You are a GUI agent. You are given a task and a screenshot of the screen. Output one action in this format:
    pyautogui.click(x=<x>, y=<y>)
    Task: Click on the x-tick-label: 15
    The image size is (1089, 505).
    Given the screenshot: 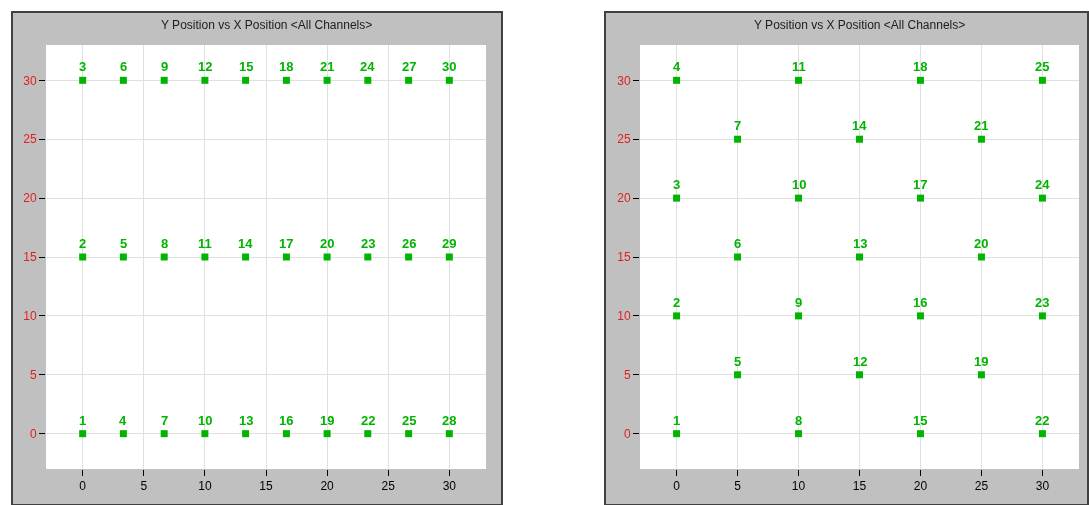 What is the action you would take?
    pyautogui.click(x=266, y=486)
    